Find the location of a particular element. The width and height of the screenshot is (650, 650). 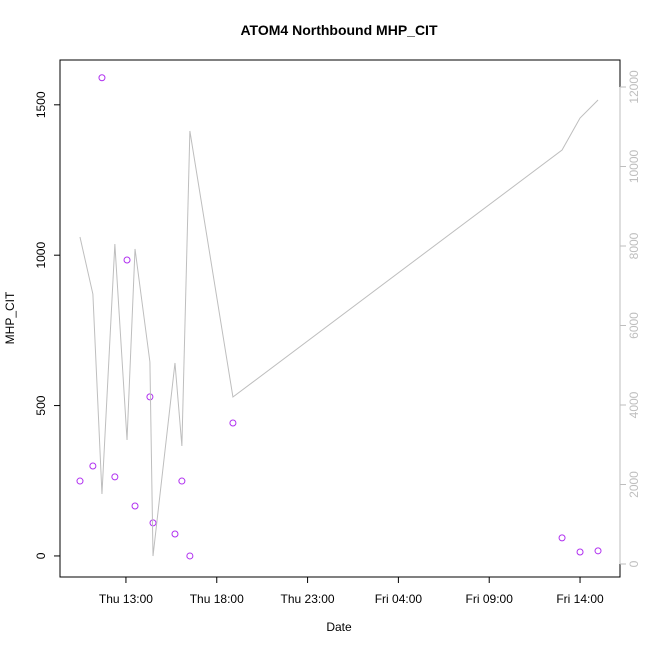

x-tick-label: Fri 09:00 is located at coordinates (490, 599).